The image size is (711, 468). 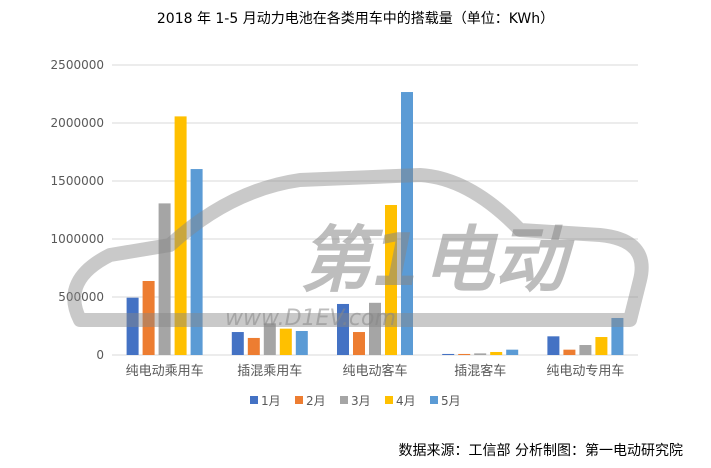 What do you see at coordinates (437, 260) in the screenshot?
I see `watermark-logo-text: 第1电动` at bounding box center [437, 260].